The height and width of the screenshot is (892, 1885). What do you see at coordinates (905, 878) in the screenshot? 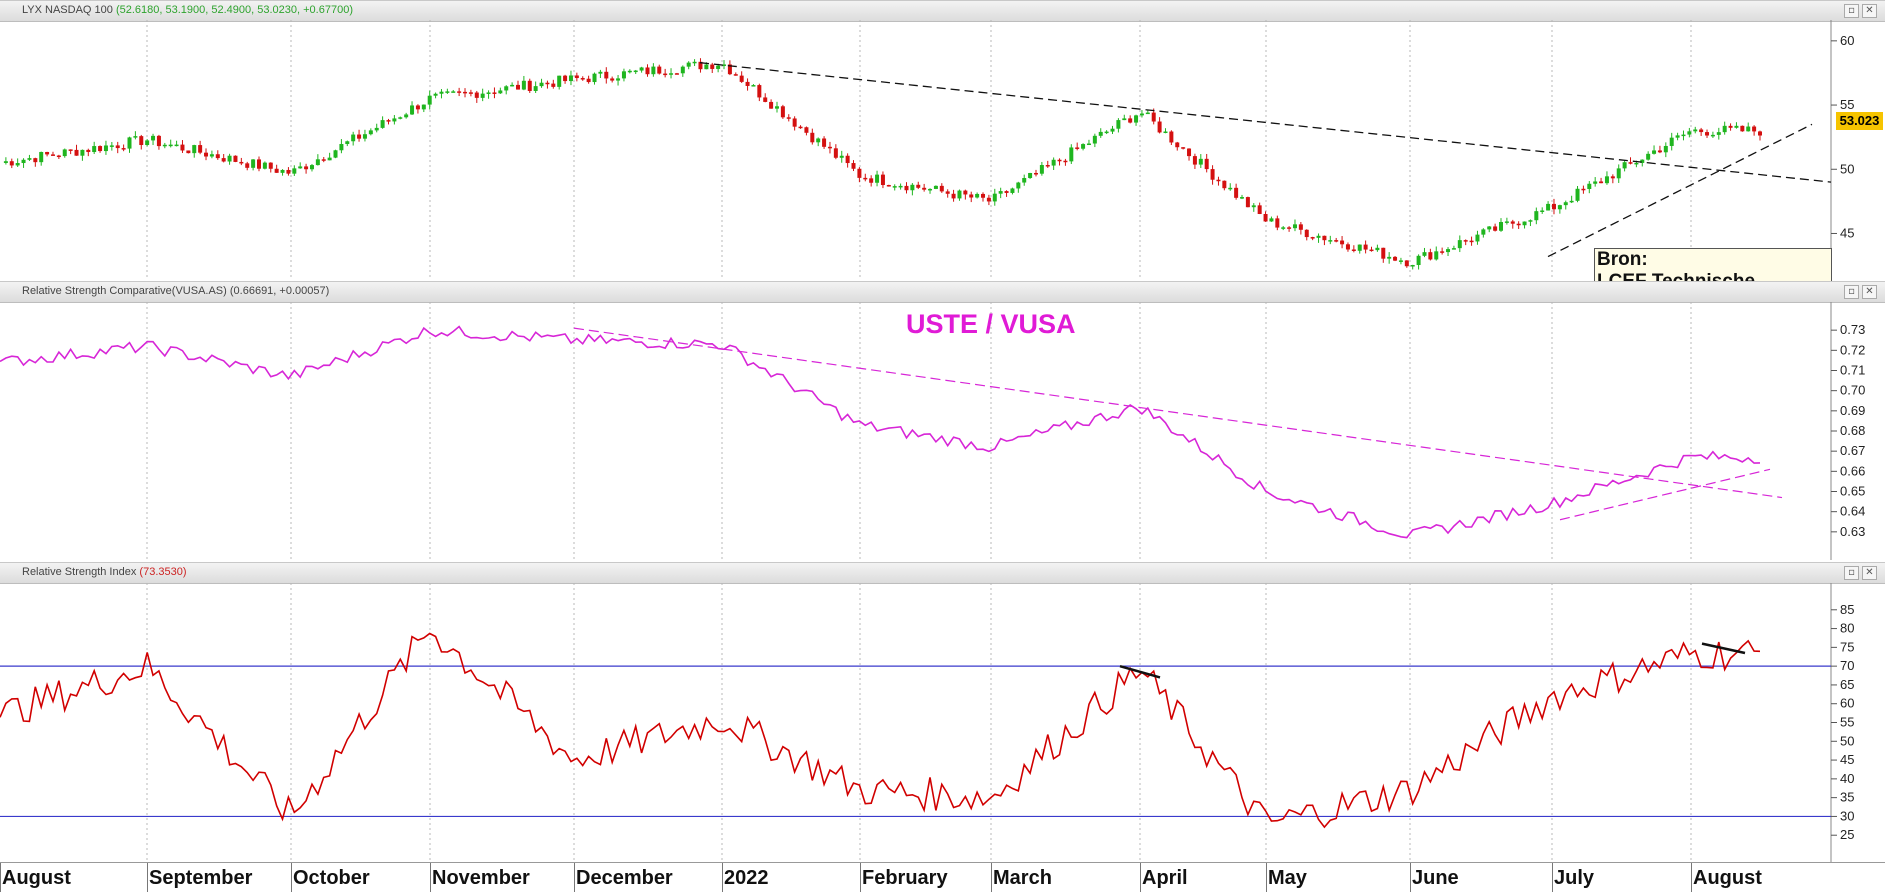
I see `x-tick-label: February` at bounding box center [905, 878].